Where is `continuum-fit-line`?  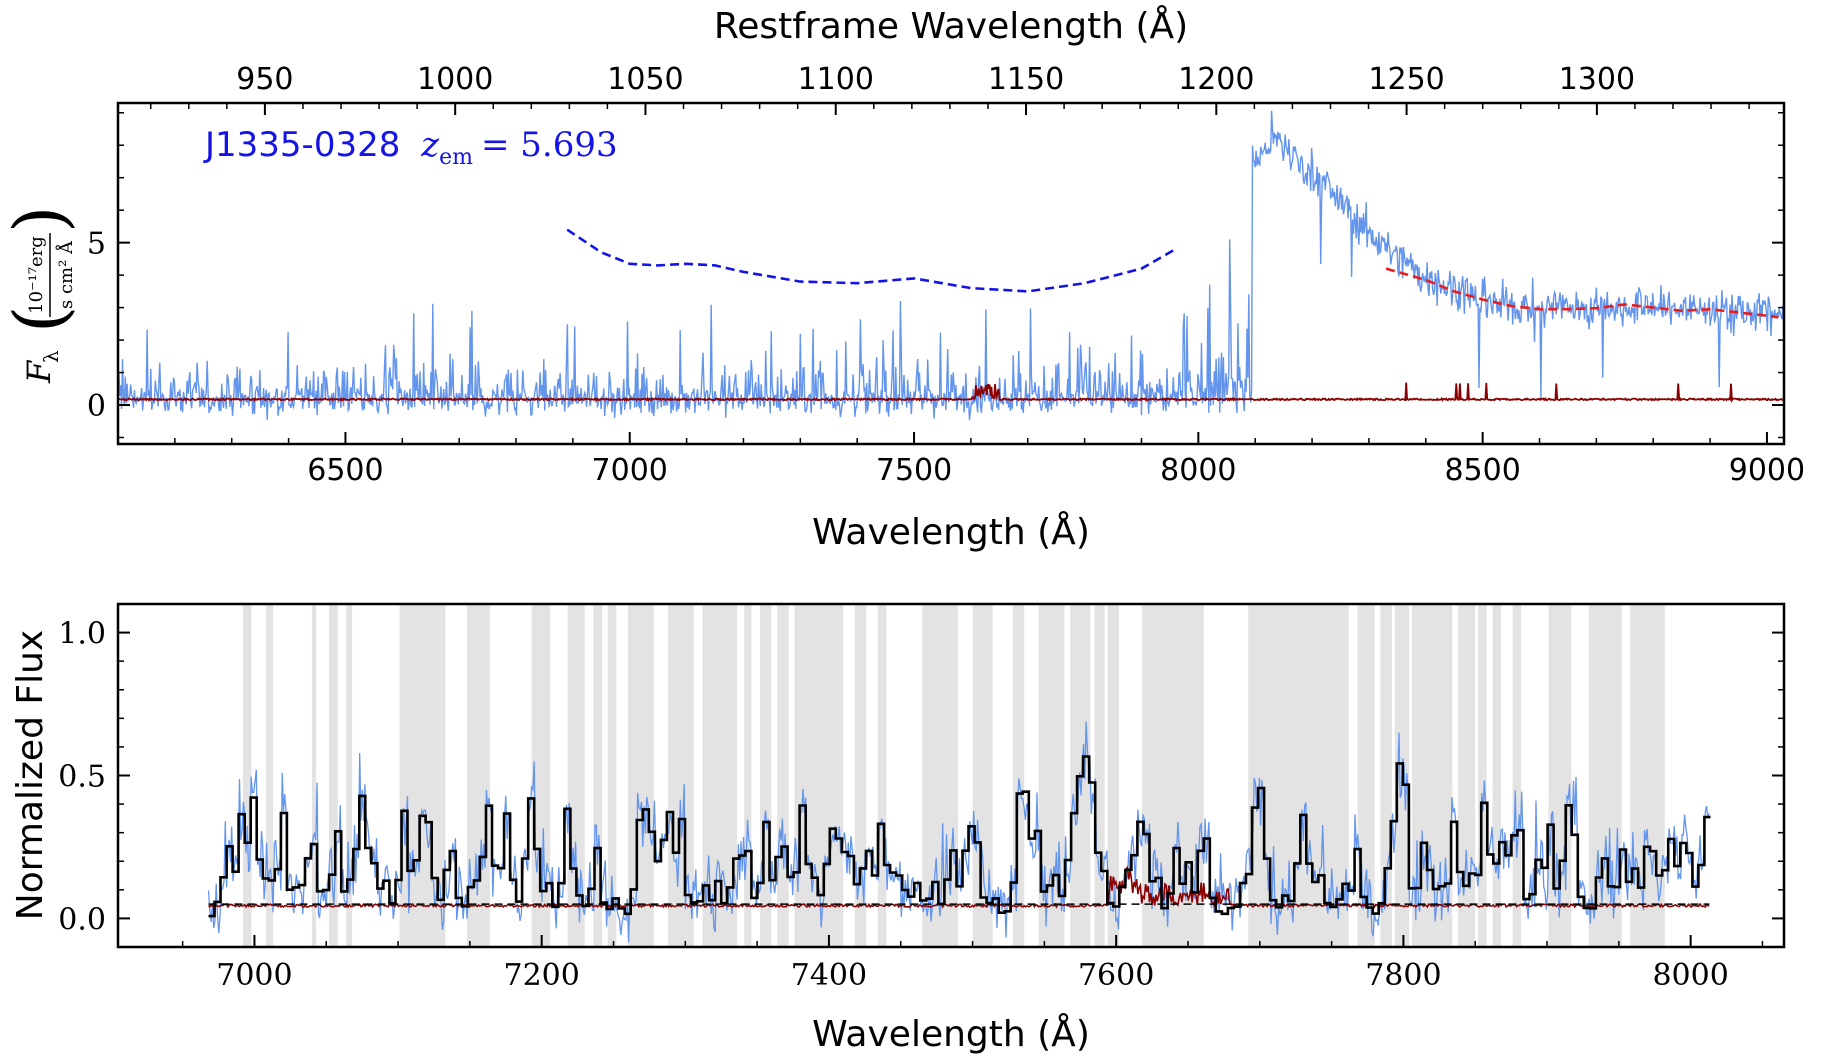 continuum-fit-line is located at coordinates (871, 260).